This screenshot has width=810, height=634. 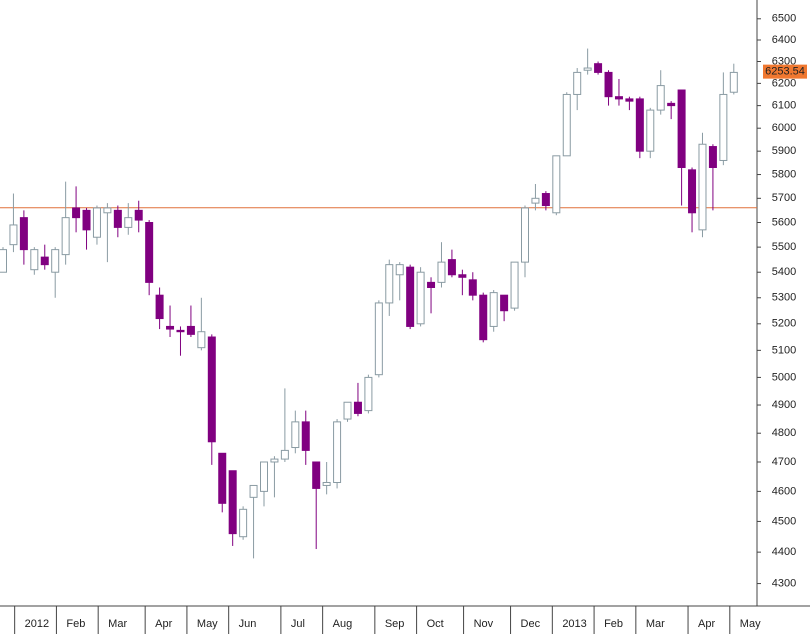 What do you see at coordinates (784, 222) in the screenshot?
I see `y-tick-label: 5600` at bounding box center [784, 222].